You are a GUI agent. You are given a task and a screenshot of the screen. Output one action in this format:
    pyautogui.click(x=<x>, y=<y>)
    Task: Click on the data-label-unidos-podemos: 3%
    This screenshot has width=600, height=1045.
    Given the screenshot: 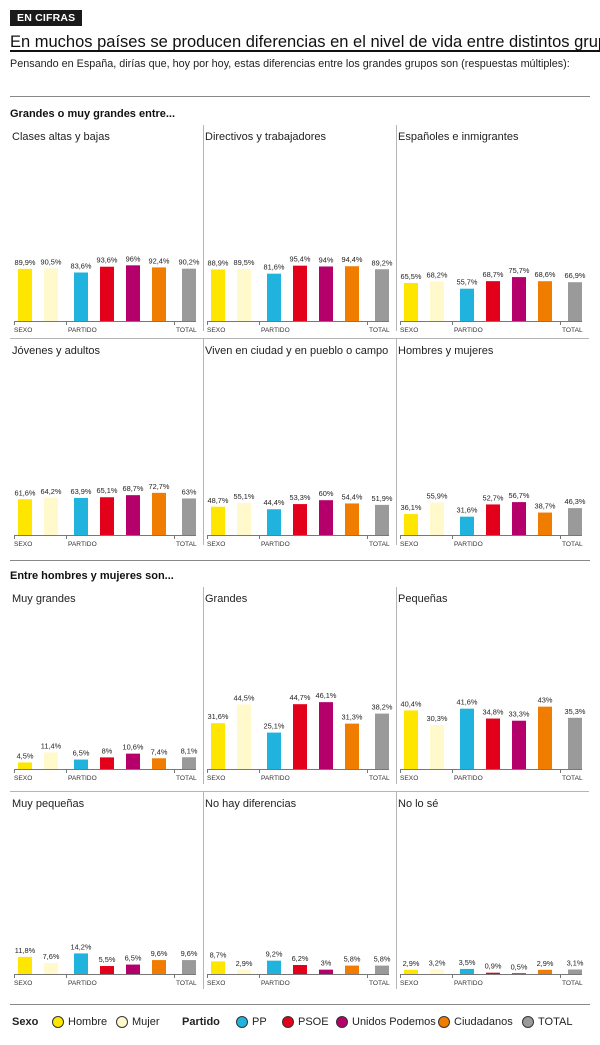 What is the action you would take?
    pyautogui.click(x=326, y=963)
    